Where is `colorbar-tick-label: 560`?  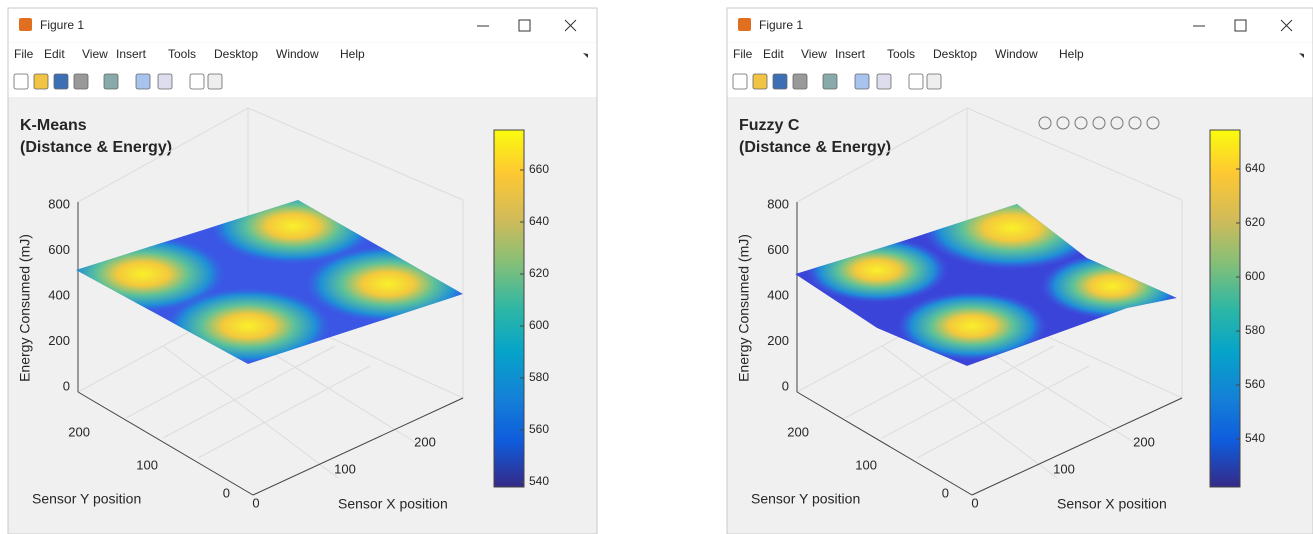 colorbar-tick-label: 560 is located at coordinates (1255, 384).